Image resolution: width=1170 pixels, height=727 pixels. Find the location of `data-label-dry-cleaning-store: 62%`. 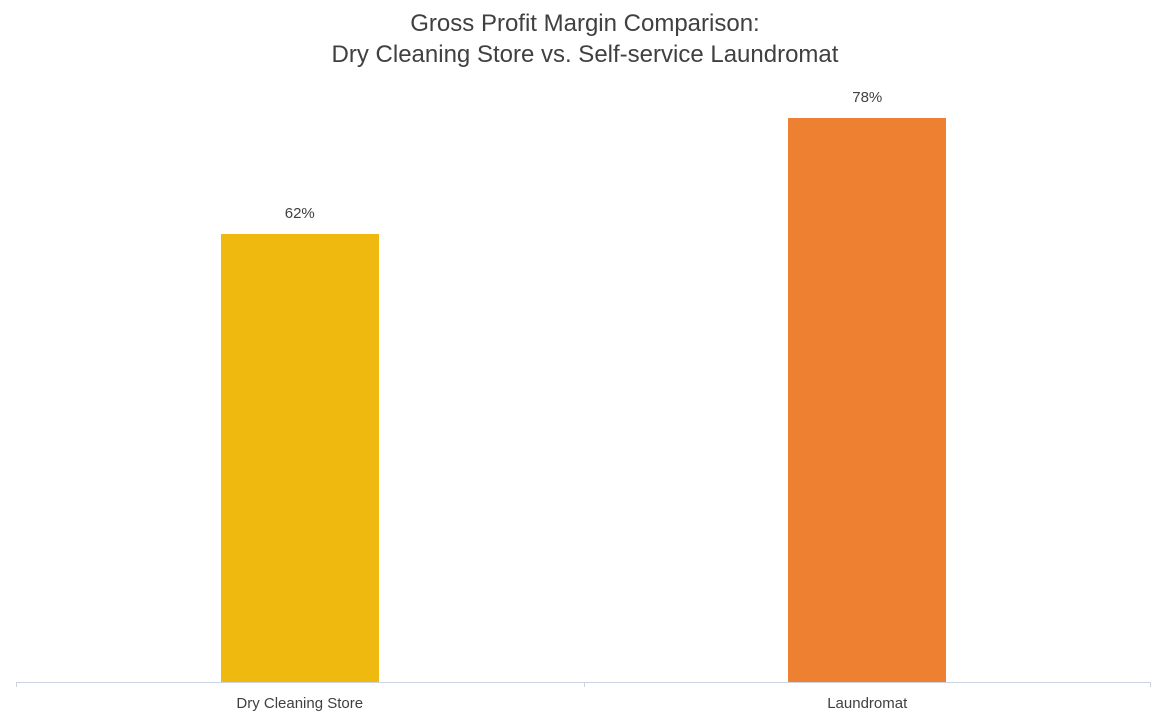

data-label-dry-cleaning-store: 62% is located at coordinates (299, 213).